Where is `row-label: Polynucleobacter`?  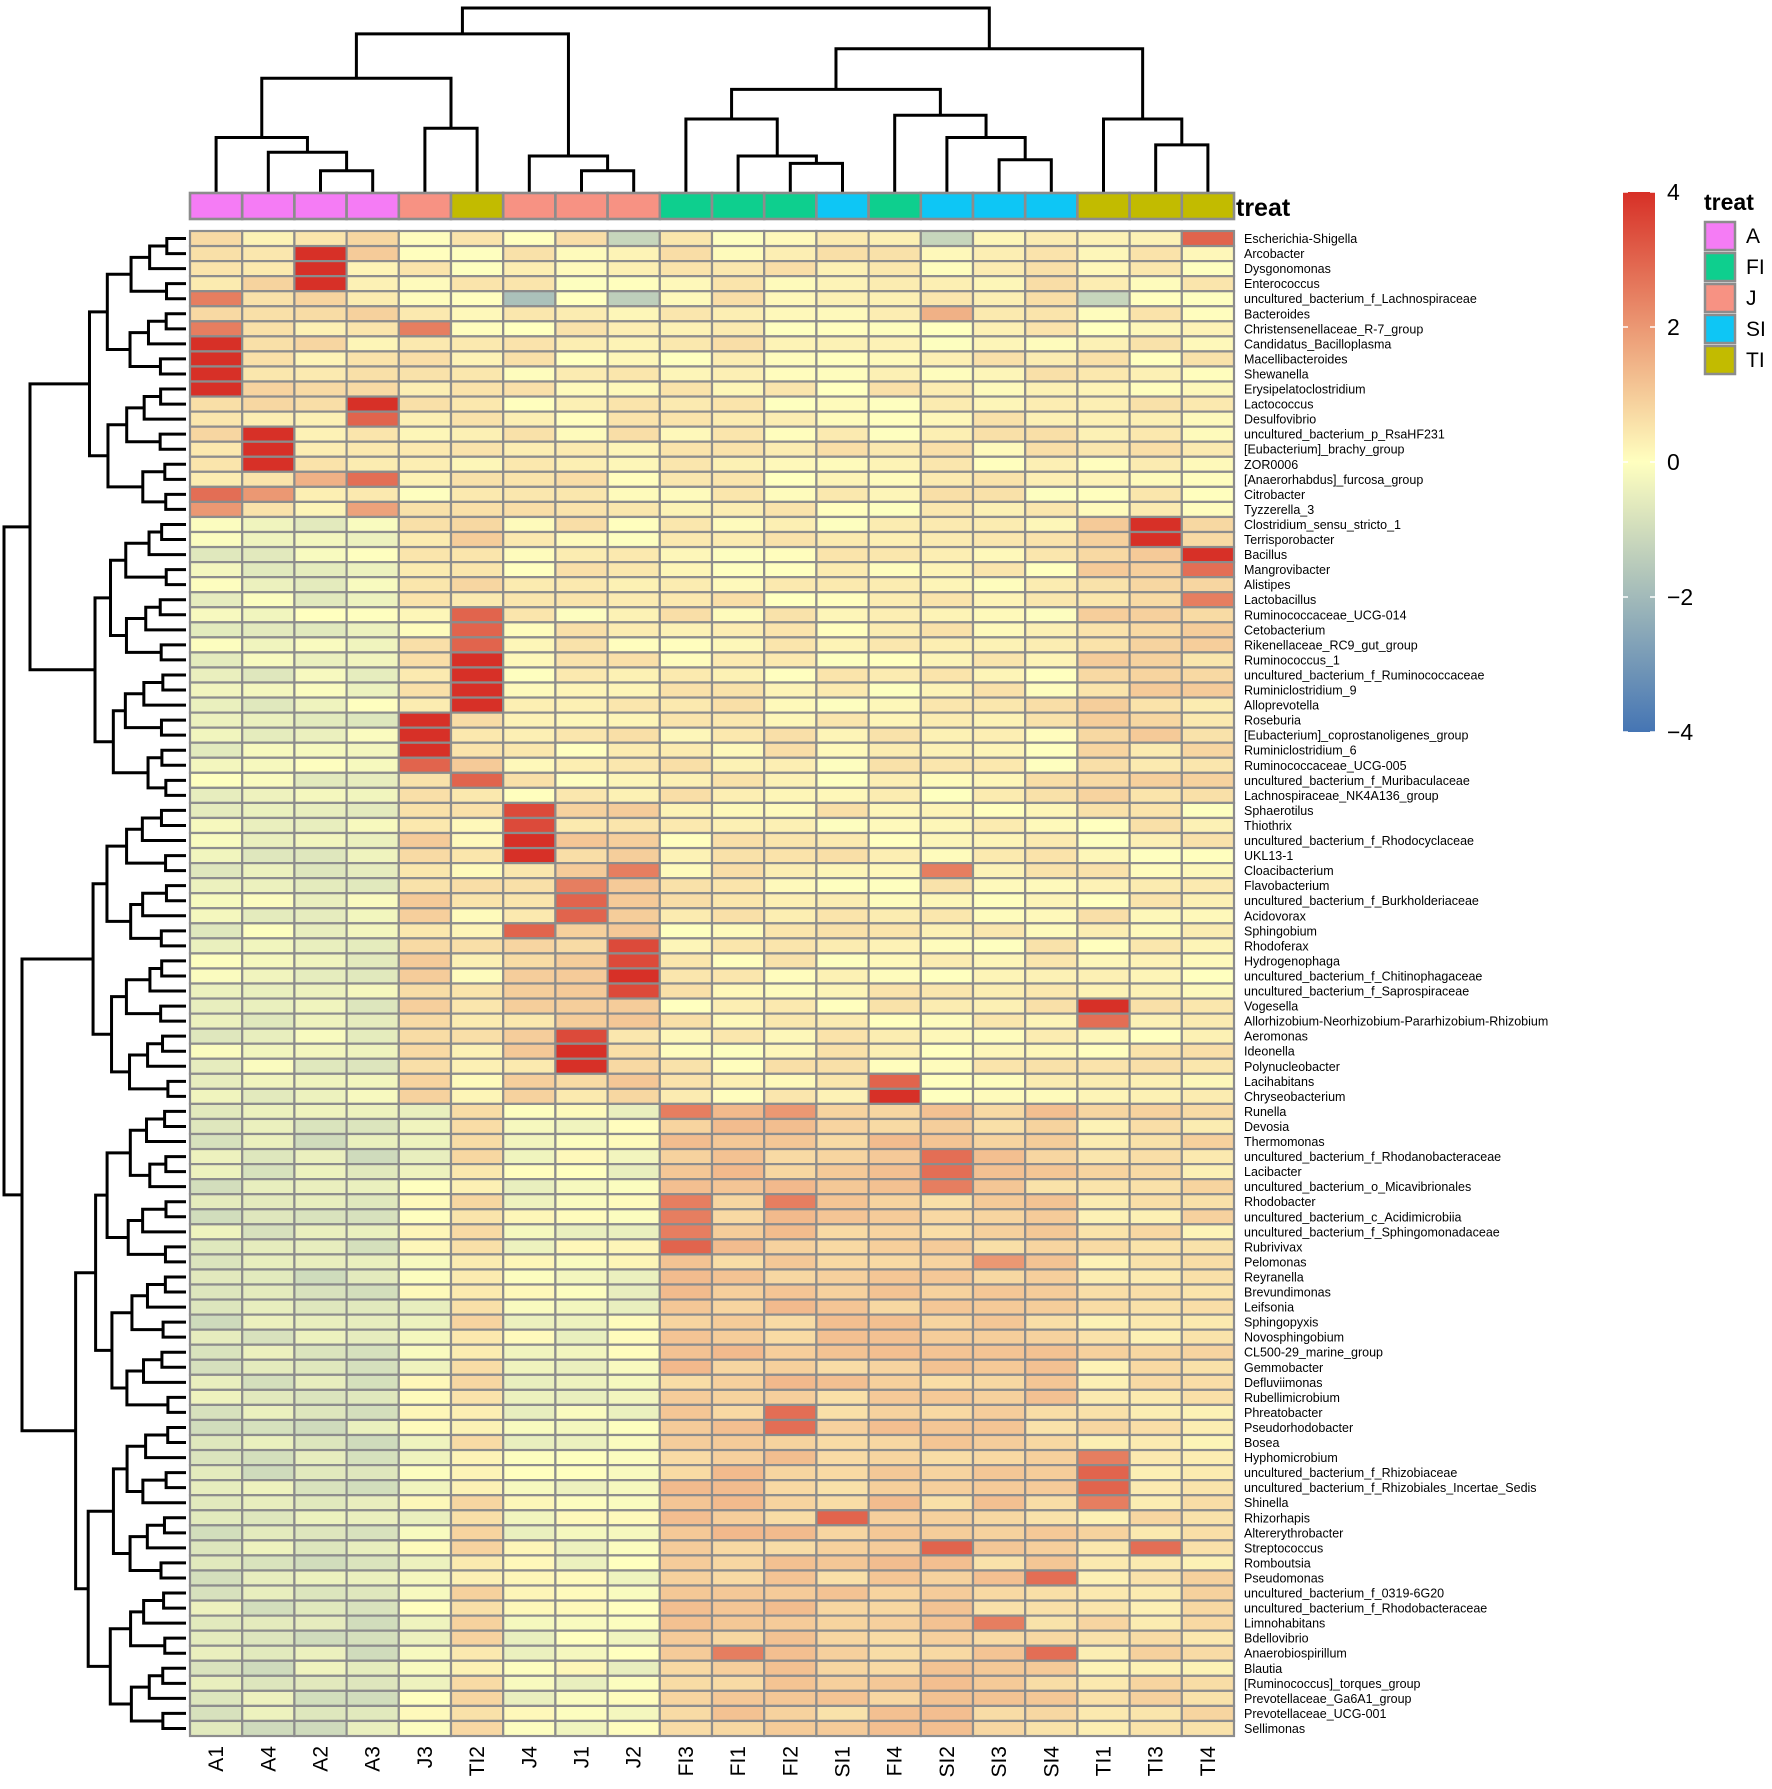 row-label: Polynucleobacter is located at coordinates (1292, 1067).